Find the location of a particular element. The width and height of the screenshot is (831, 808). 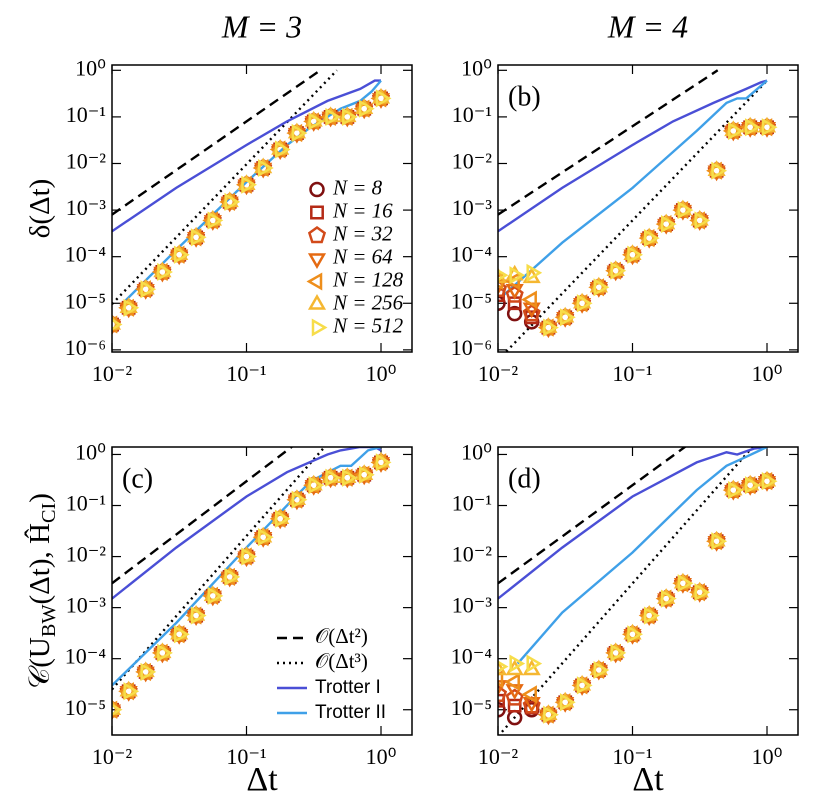

legend-label: Trotter II is located at coordinates (350, 712).